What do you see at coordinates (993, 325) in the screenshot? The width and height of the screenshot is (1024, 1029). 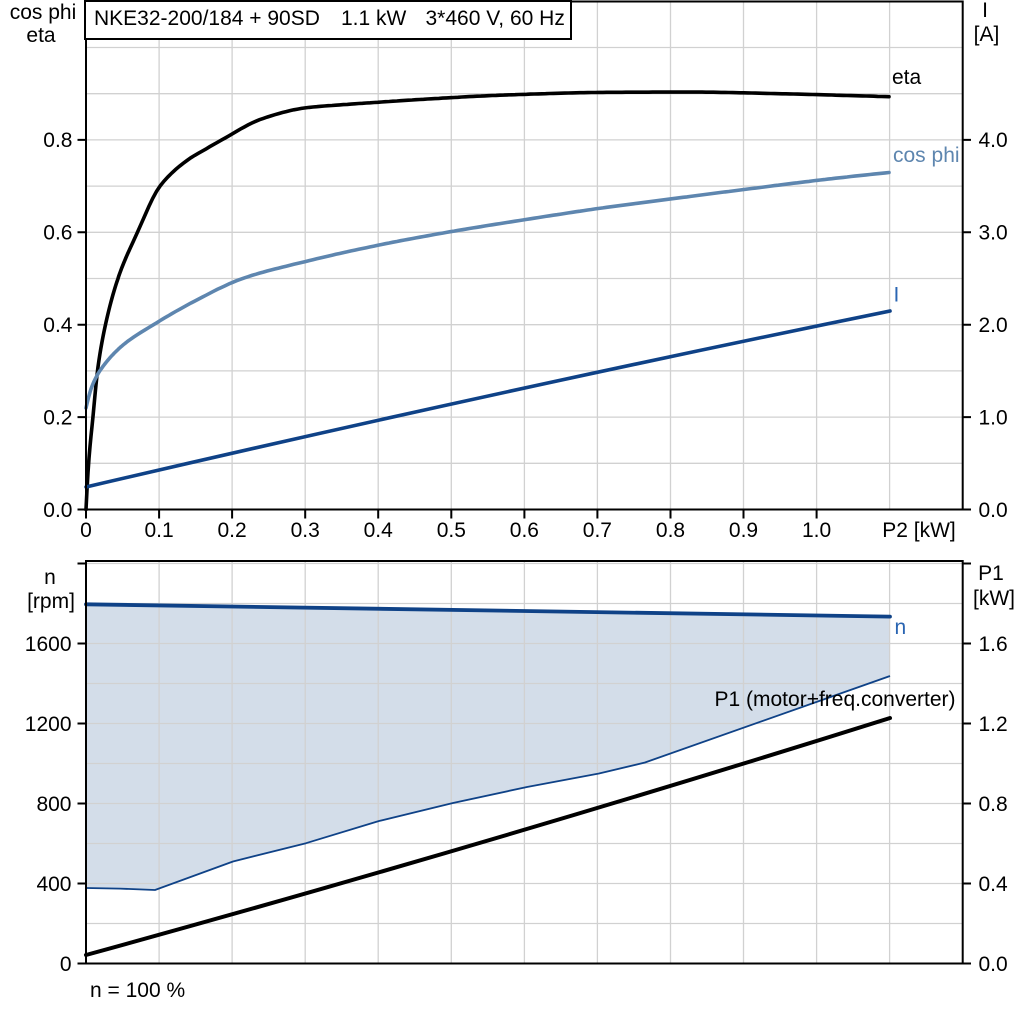 I see `svg-text: 2.0` at bounding box center [993, 325].